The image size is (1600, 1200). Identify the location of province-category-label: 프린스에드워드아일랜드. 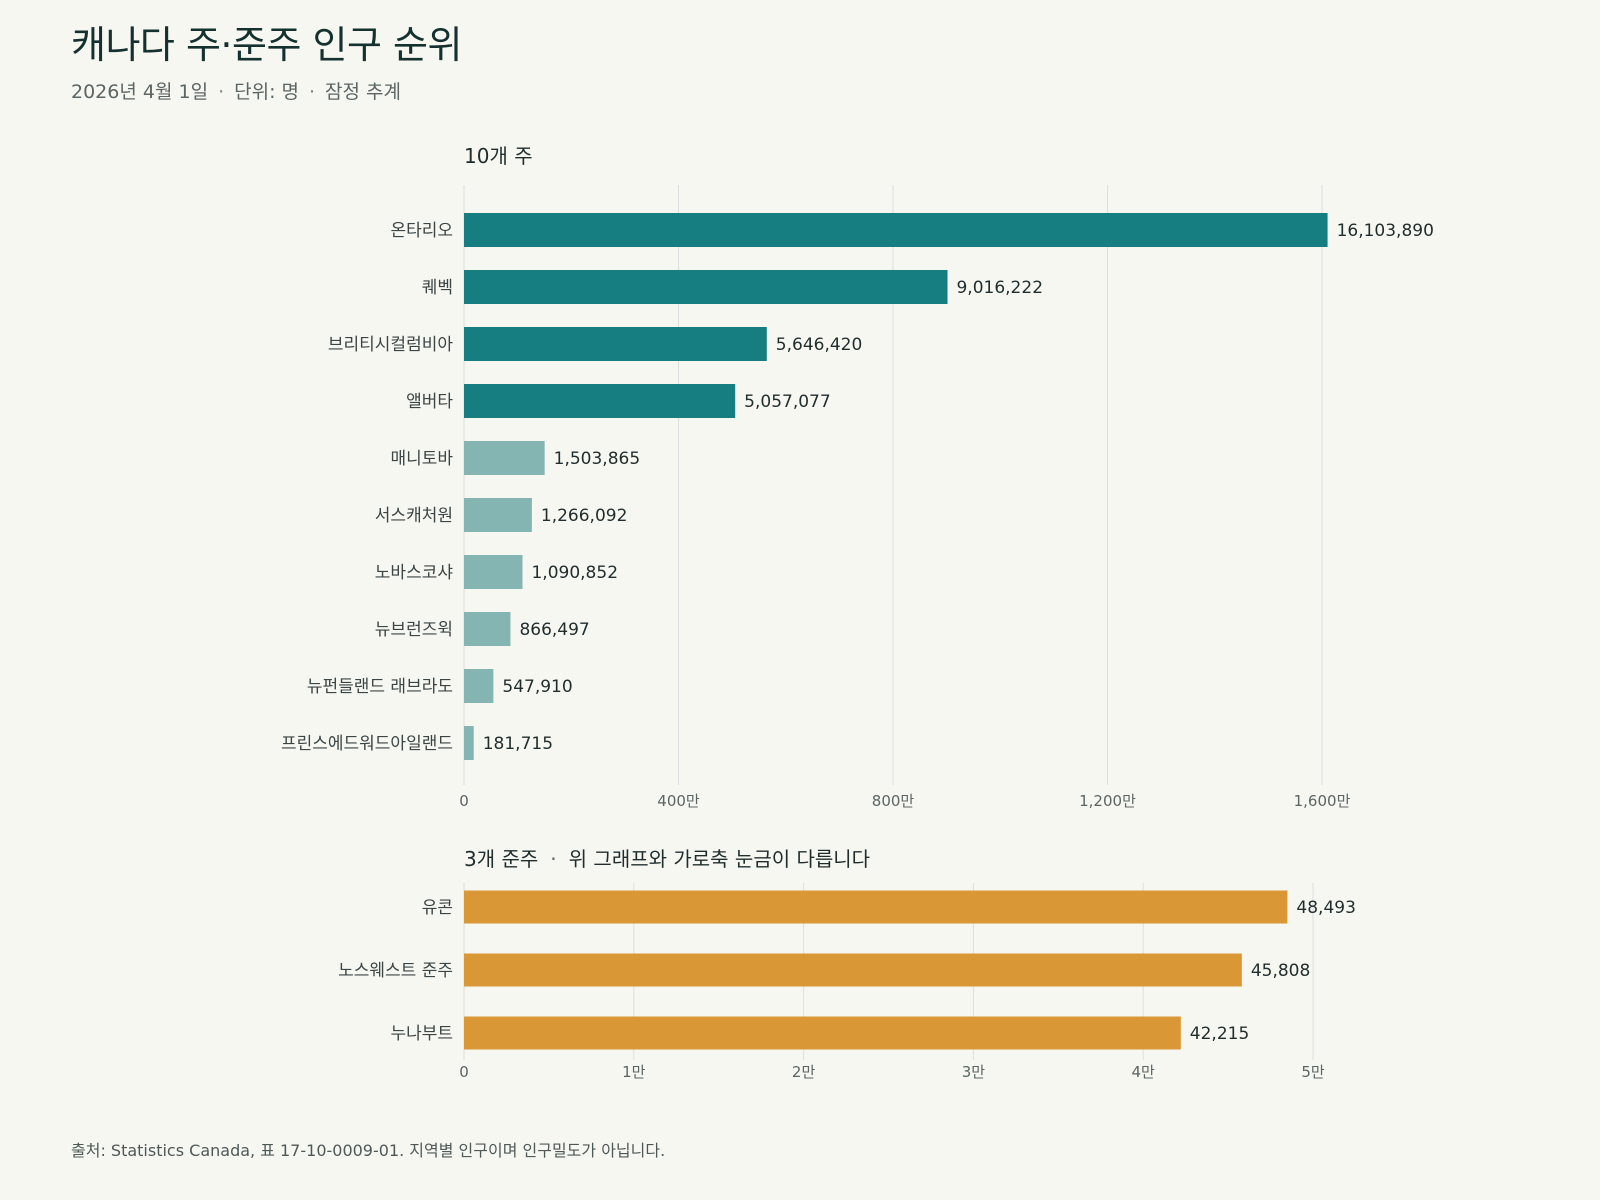
(367, 744).